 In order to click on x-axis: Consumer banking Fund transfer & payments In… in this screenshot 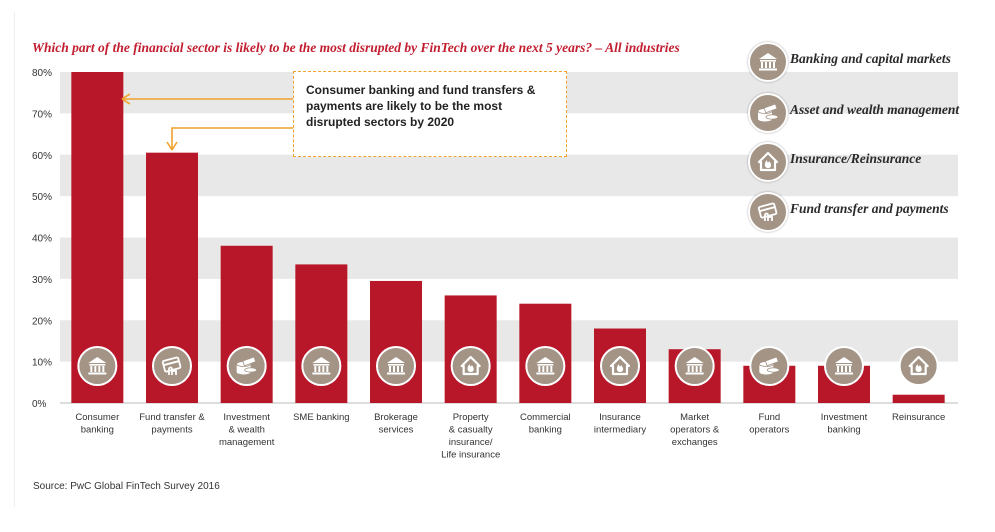, I will do `click(510, 436)`.